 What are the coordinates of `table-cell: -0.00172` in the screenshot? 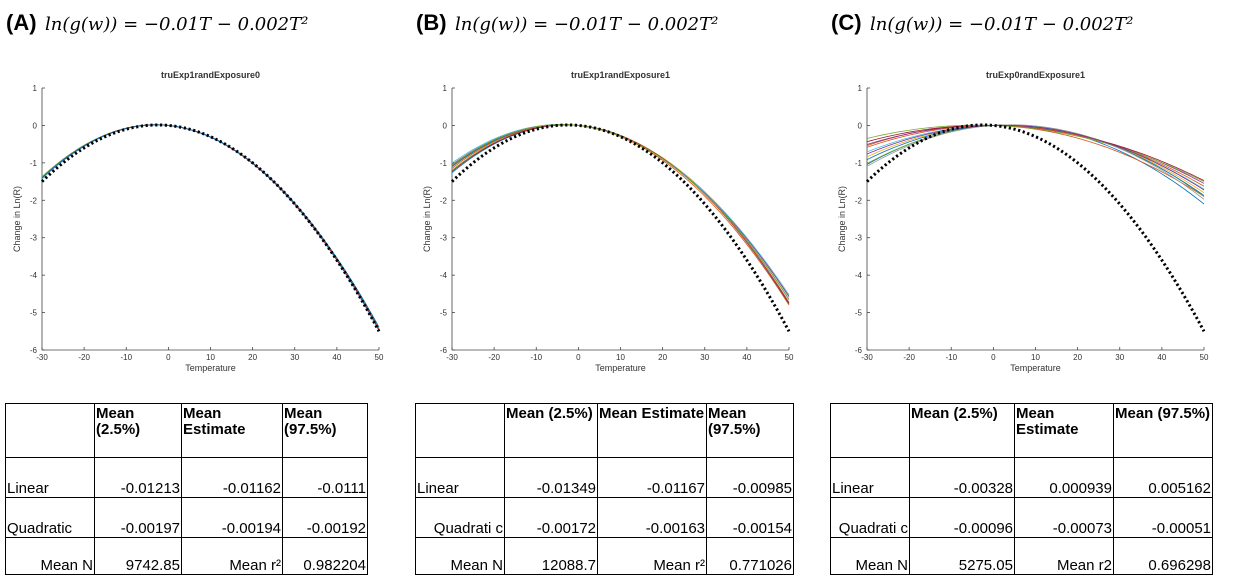 It's located at (551, 517).